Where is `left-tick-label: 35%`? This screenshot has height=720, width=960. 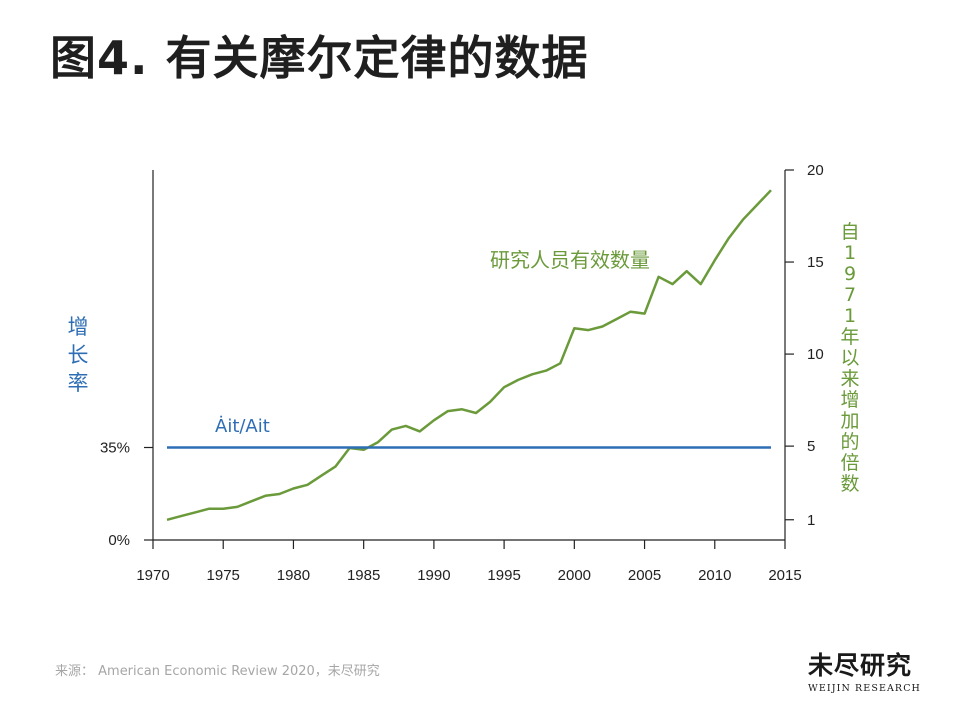
left-tick-label: 35% is located at coordinates (115, 448).